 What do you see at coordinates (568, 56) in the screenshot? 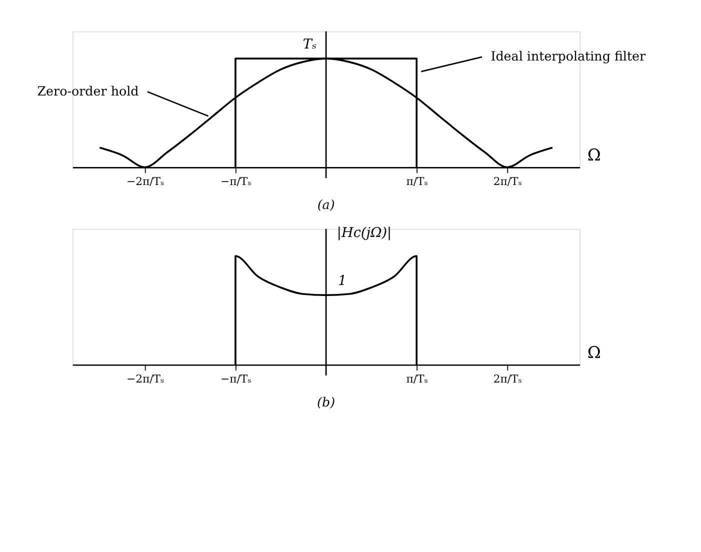
I see `annotation: Ideal interpolating filter` at bounding box center [568, 56].